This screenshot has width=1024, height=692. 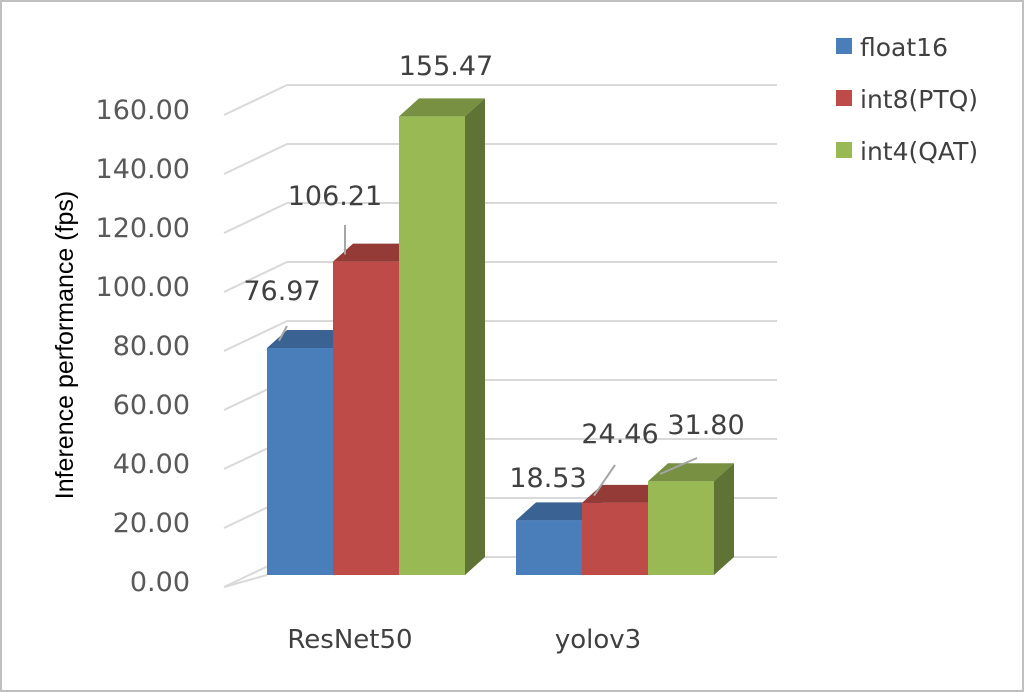 I want to click on y-tick-label: 140.00, so click(x=143, y=169).